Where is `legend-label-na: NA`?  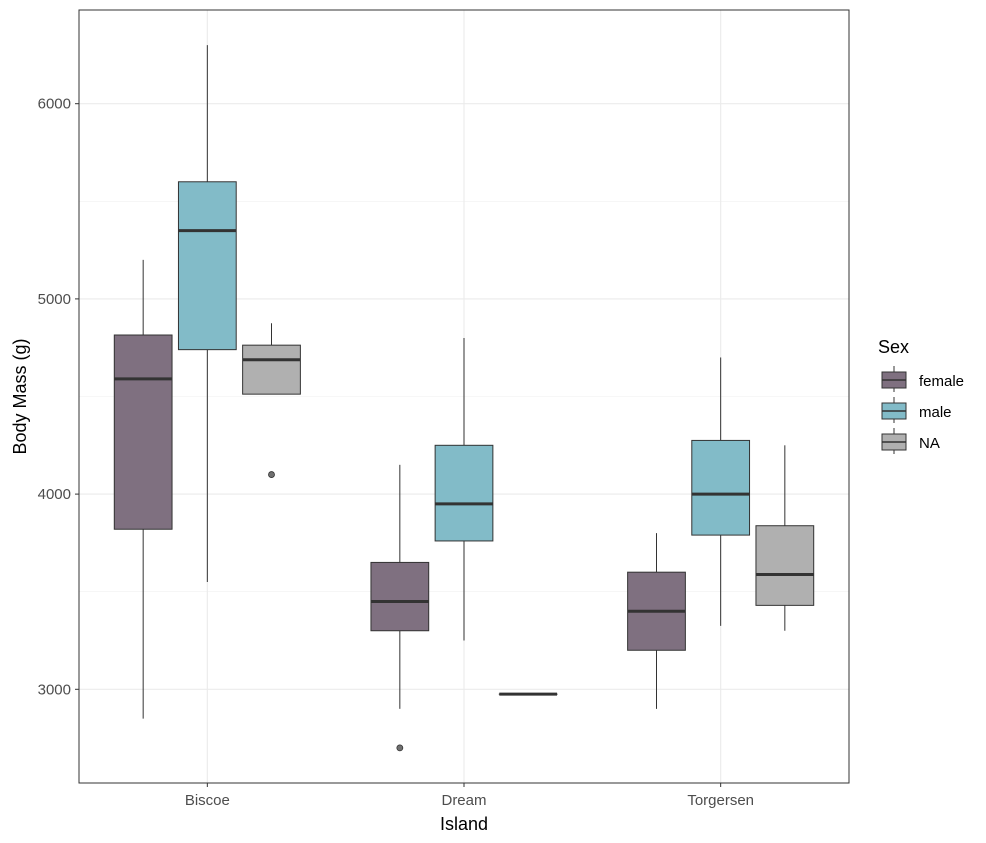 legend-label-na: NA is located at coordinates (929, 443).